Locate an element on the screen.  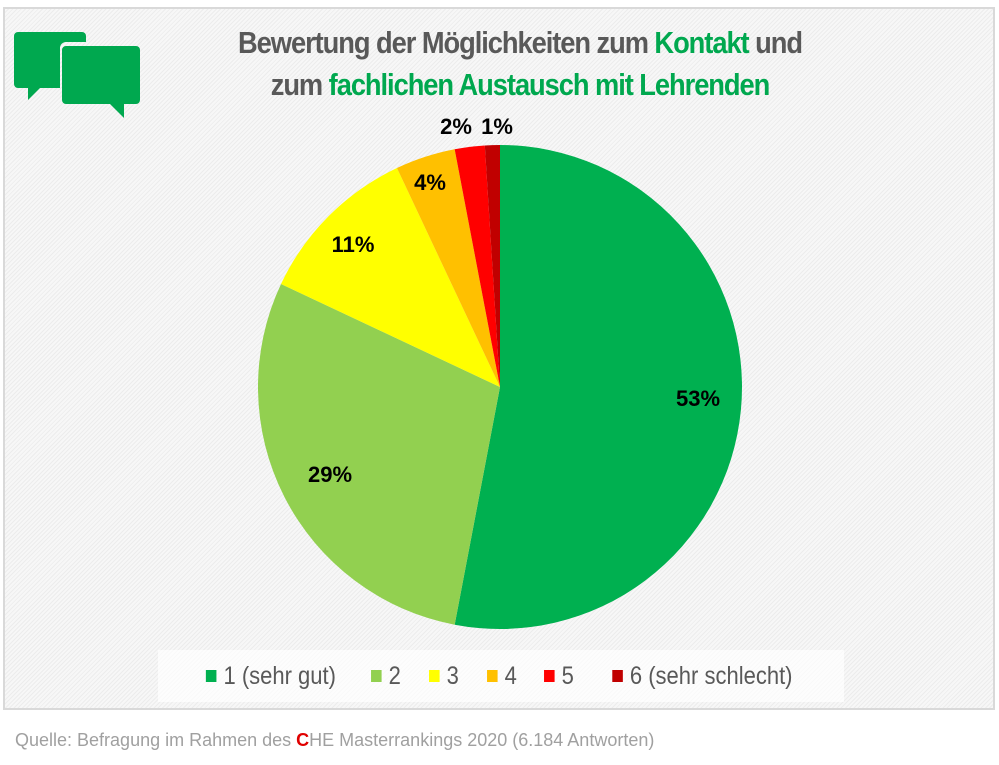
title-text: Bewertung der Möglichkeiten zum is located at coordinates (446, 42).